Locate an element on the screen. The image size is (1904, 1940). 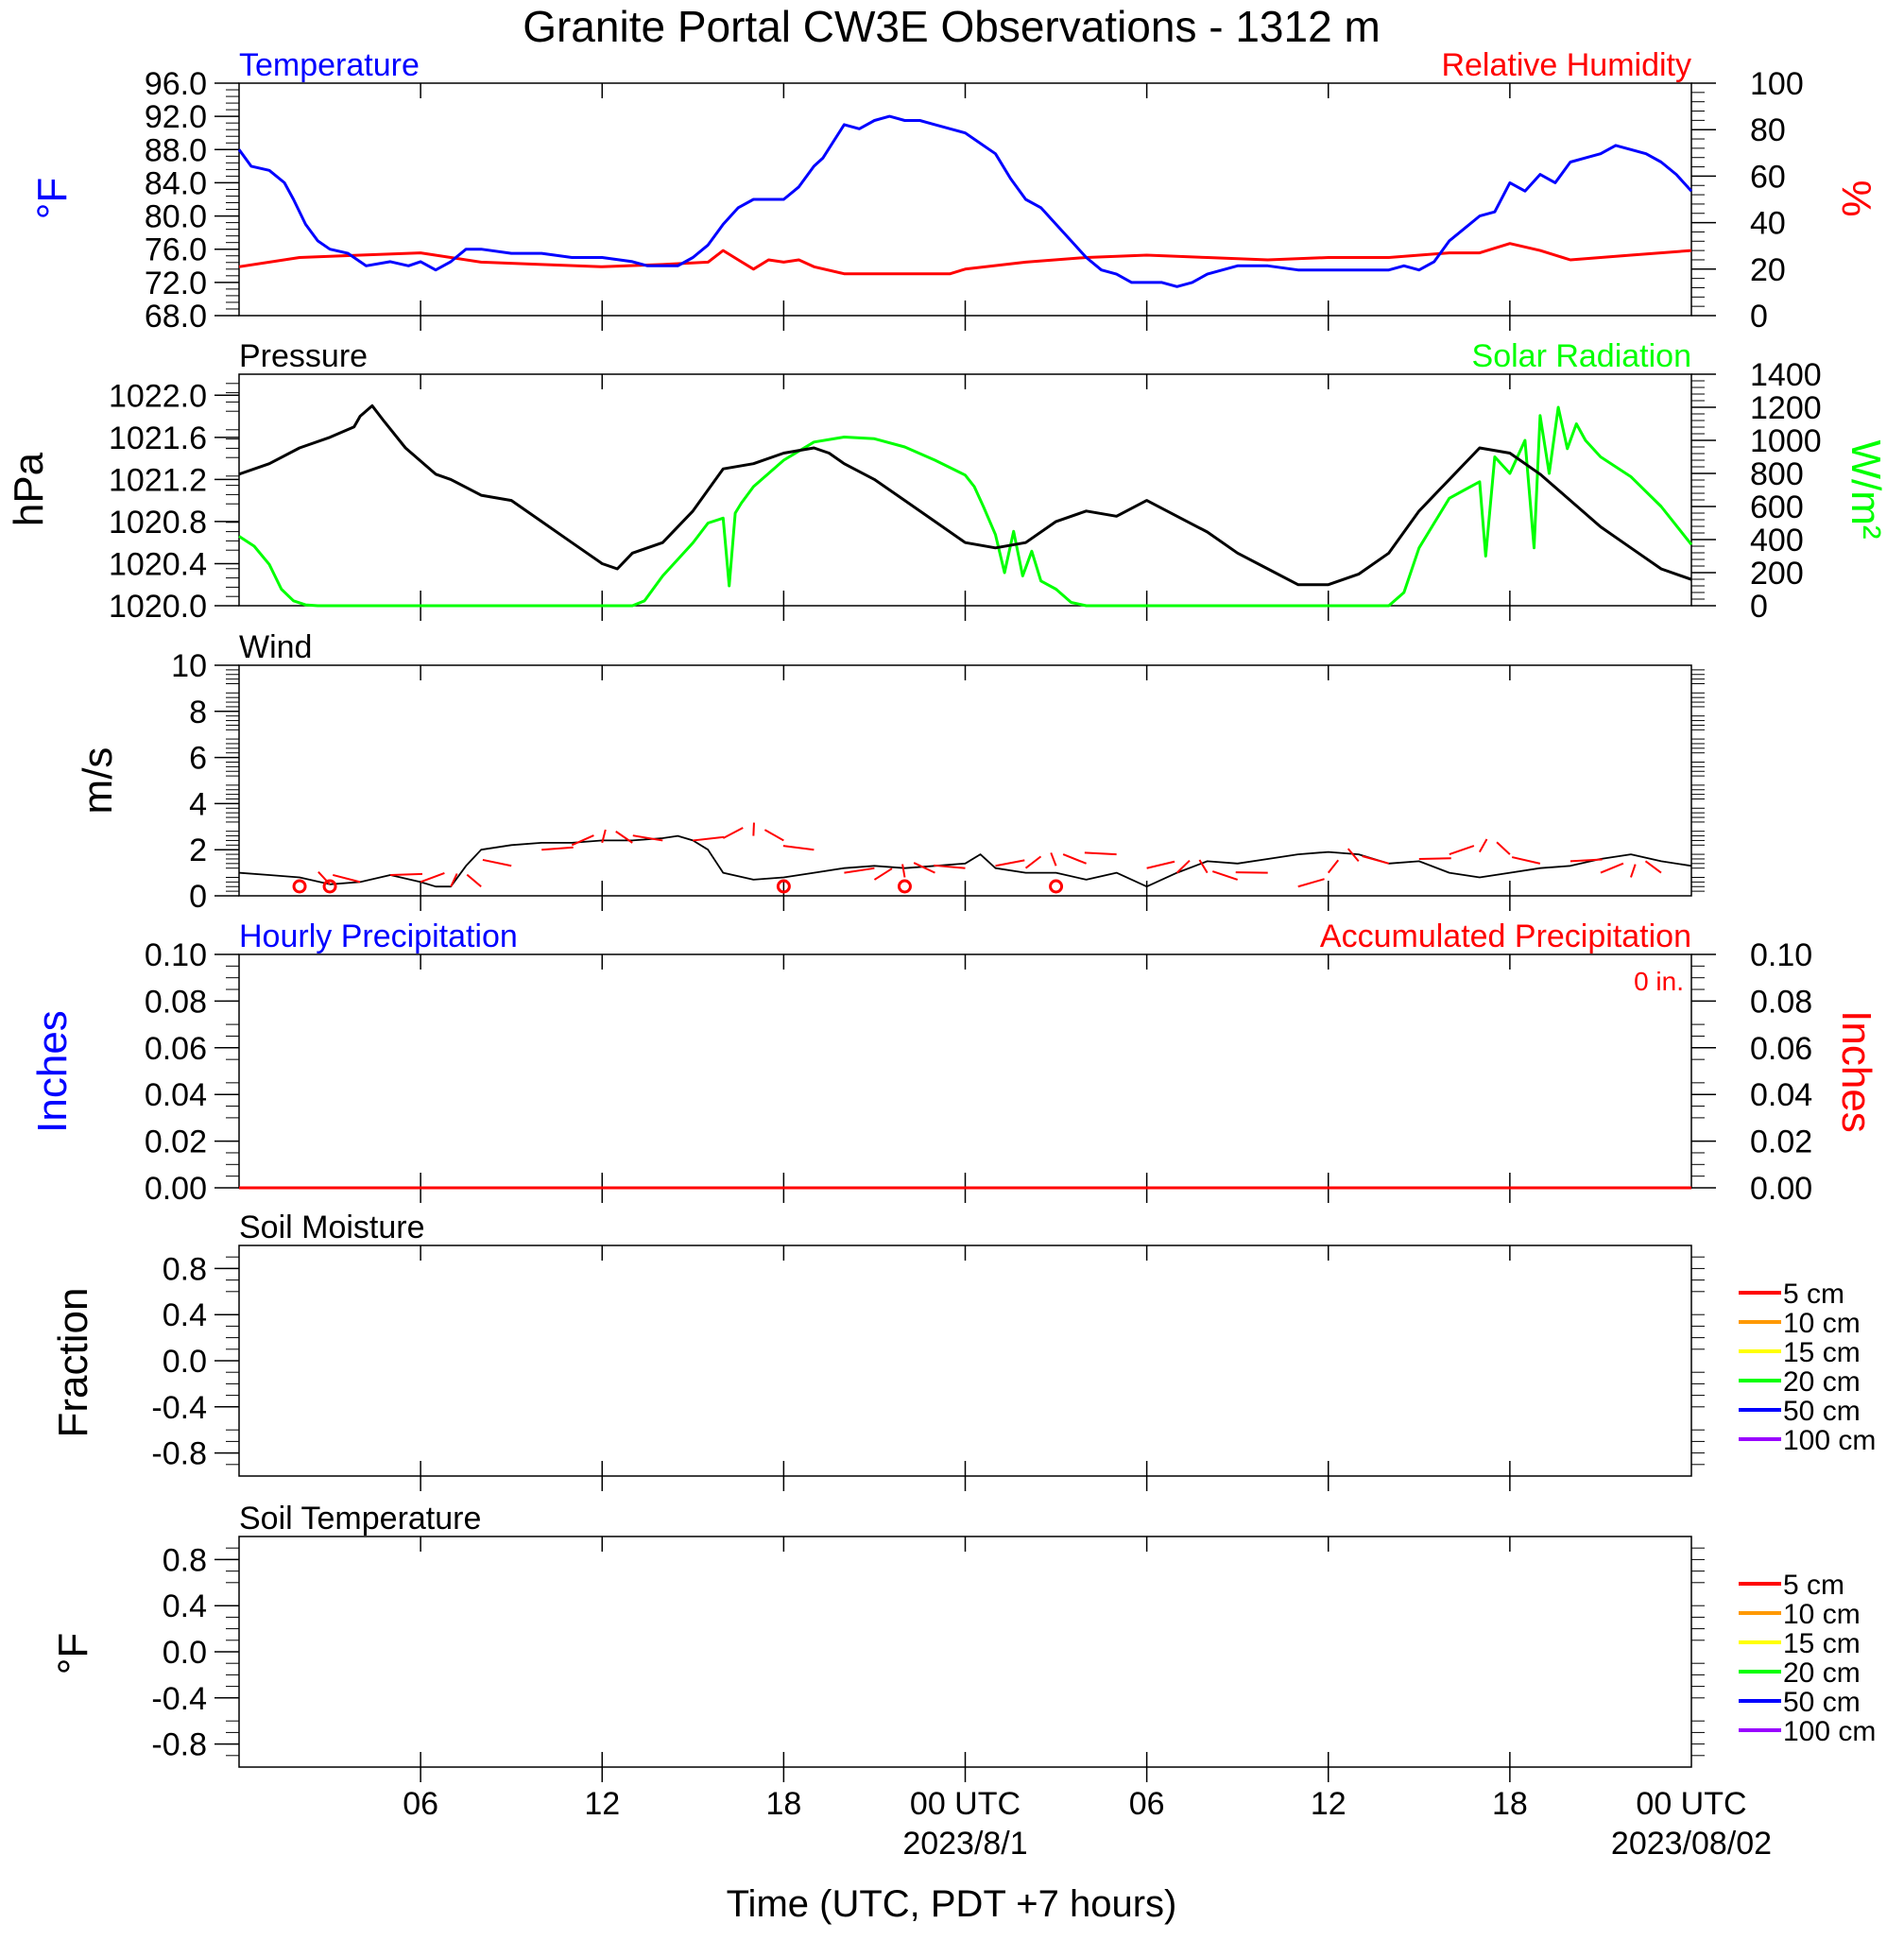
x-axis-label: Time (UTC, PDT +7 hours) is located at coordinates (952, 1904).